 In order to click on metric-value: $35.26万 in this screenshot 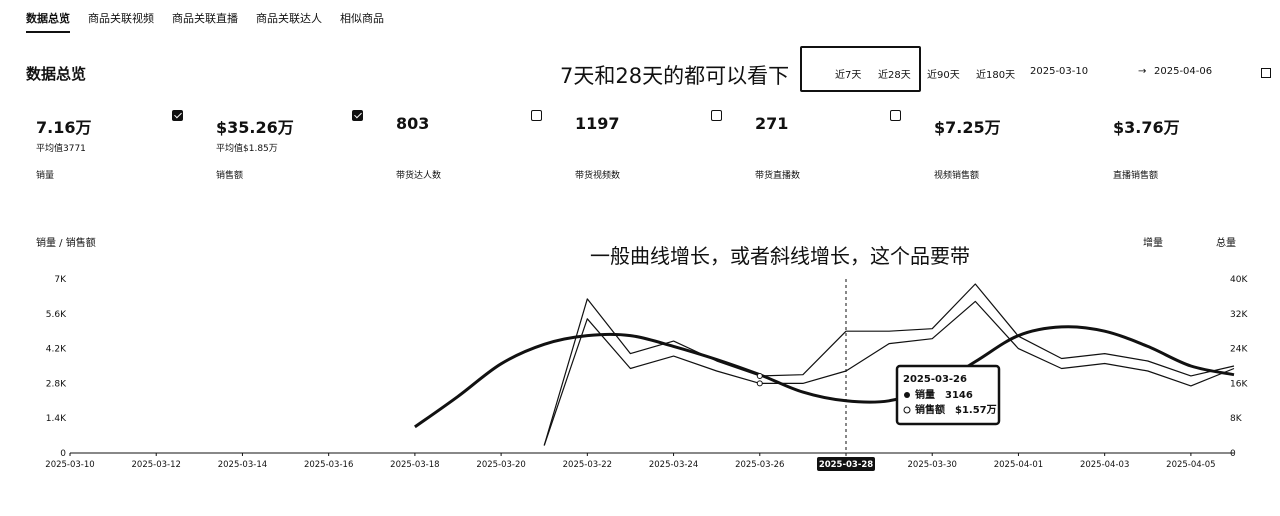, I will do `click(255, 127)`.